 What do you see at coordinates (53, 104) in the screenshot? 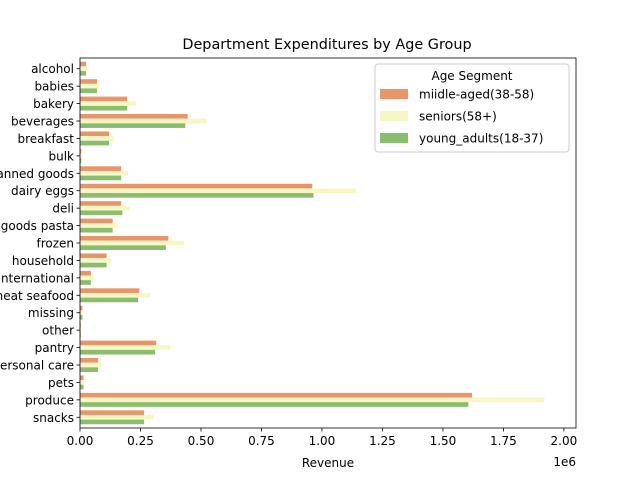
I see `y-tick-label: bakery` at bounding box center [53, 104].